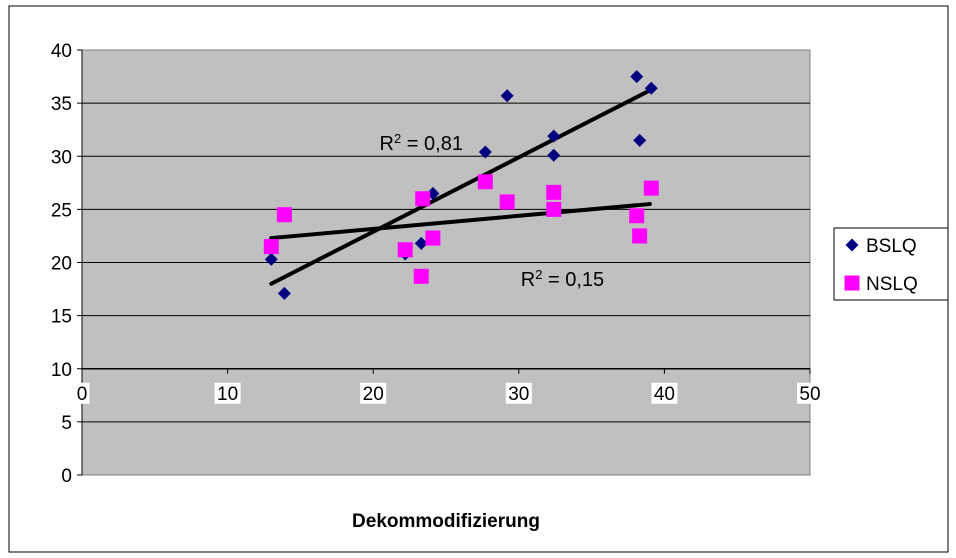 This screenshot has width=956, height=558. What do you see at coordinates (892, 284) in the screenshot?
I see `legend-label-nslq: NSLQ` at bounding box center [892, 284].